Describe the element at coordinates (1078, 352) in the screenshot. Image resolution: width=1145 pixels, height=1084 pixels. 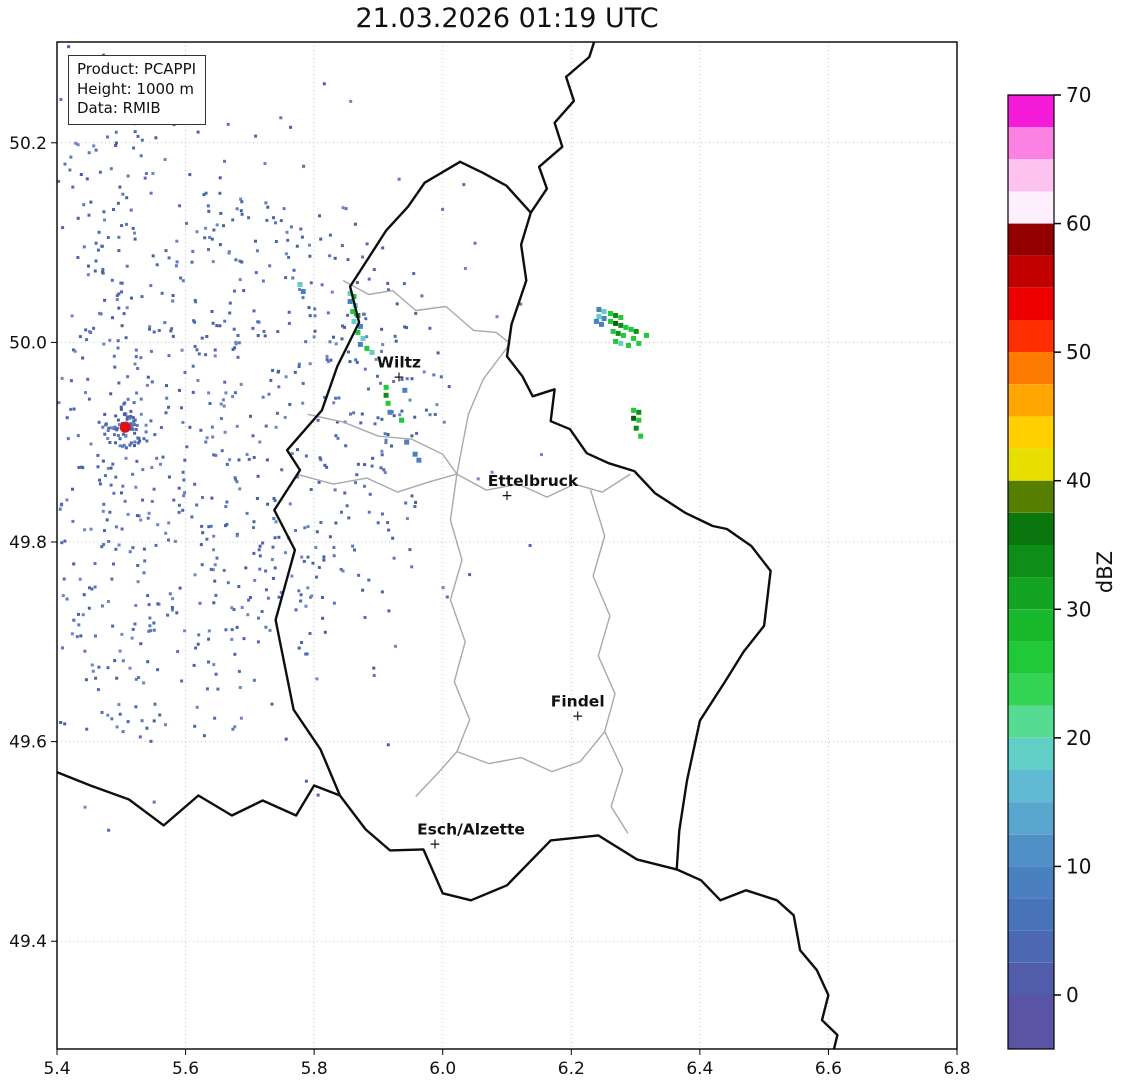
I see `colorbar-tick-label: 50` at that location.